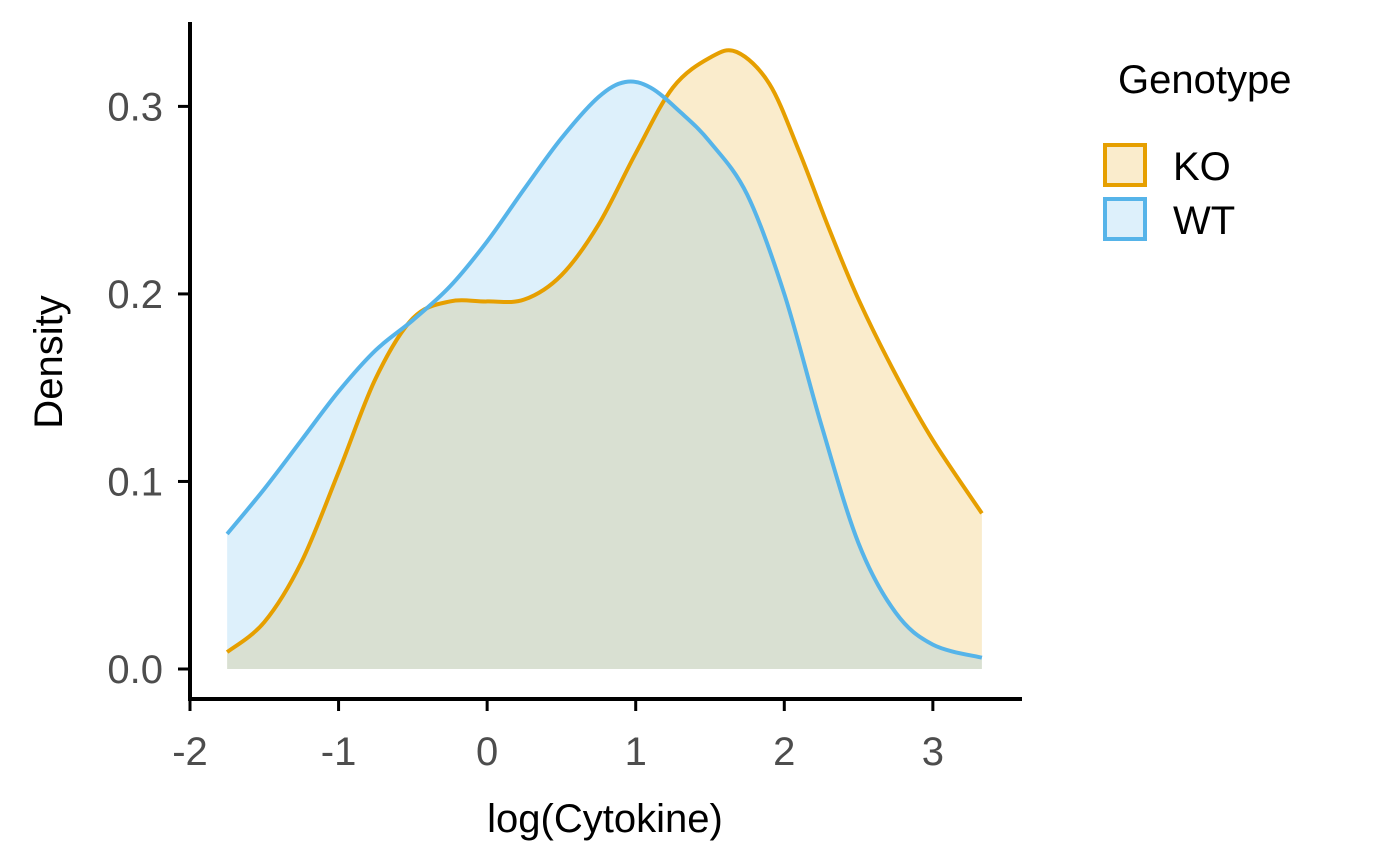 The width and height of the screenshot is (1400, 866). What do you see at coordinates (1169, 220) in the screenshot?
I see `legend-item-wt: WT` at bounding box center [1169, 220].